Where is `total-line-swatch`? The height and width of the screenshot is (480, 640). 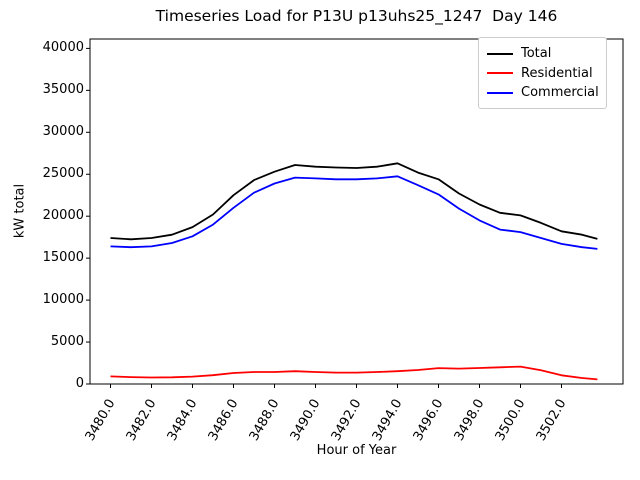 total-line-swatch is located at coordinates (500, 53).